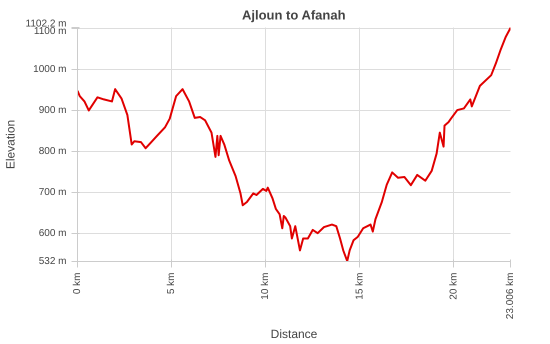 This screenshot has width=550, height=344. I want to click on x-tick-label: 15 km, so click(360, 286).